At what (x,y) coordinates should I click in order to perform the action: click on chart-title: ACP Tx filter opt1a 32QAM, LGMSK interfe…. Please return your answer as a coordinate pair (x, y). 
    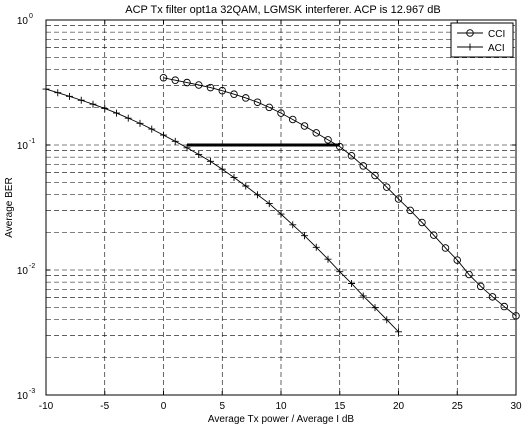
    Looking at the image, I should click on (283, 10).